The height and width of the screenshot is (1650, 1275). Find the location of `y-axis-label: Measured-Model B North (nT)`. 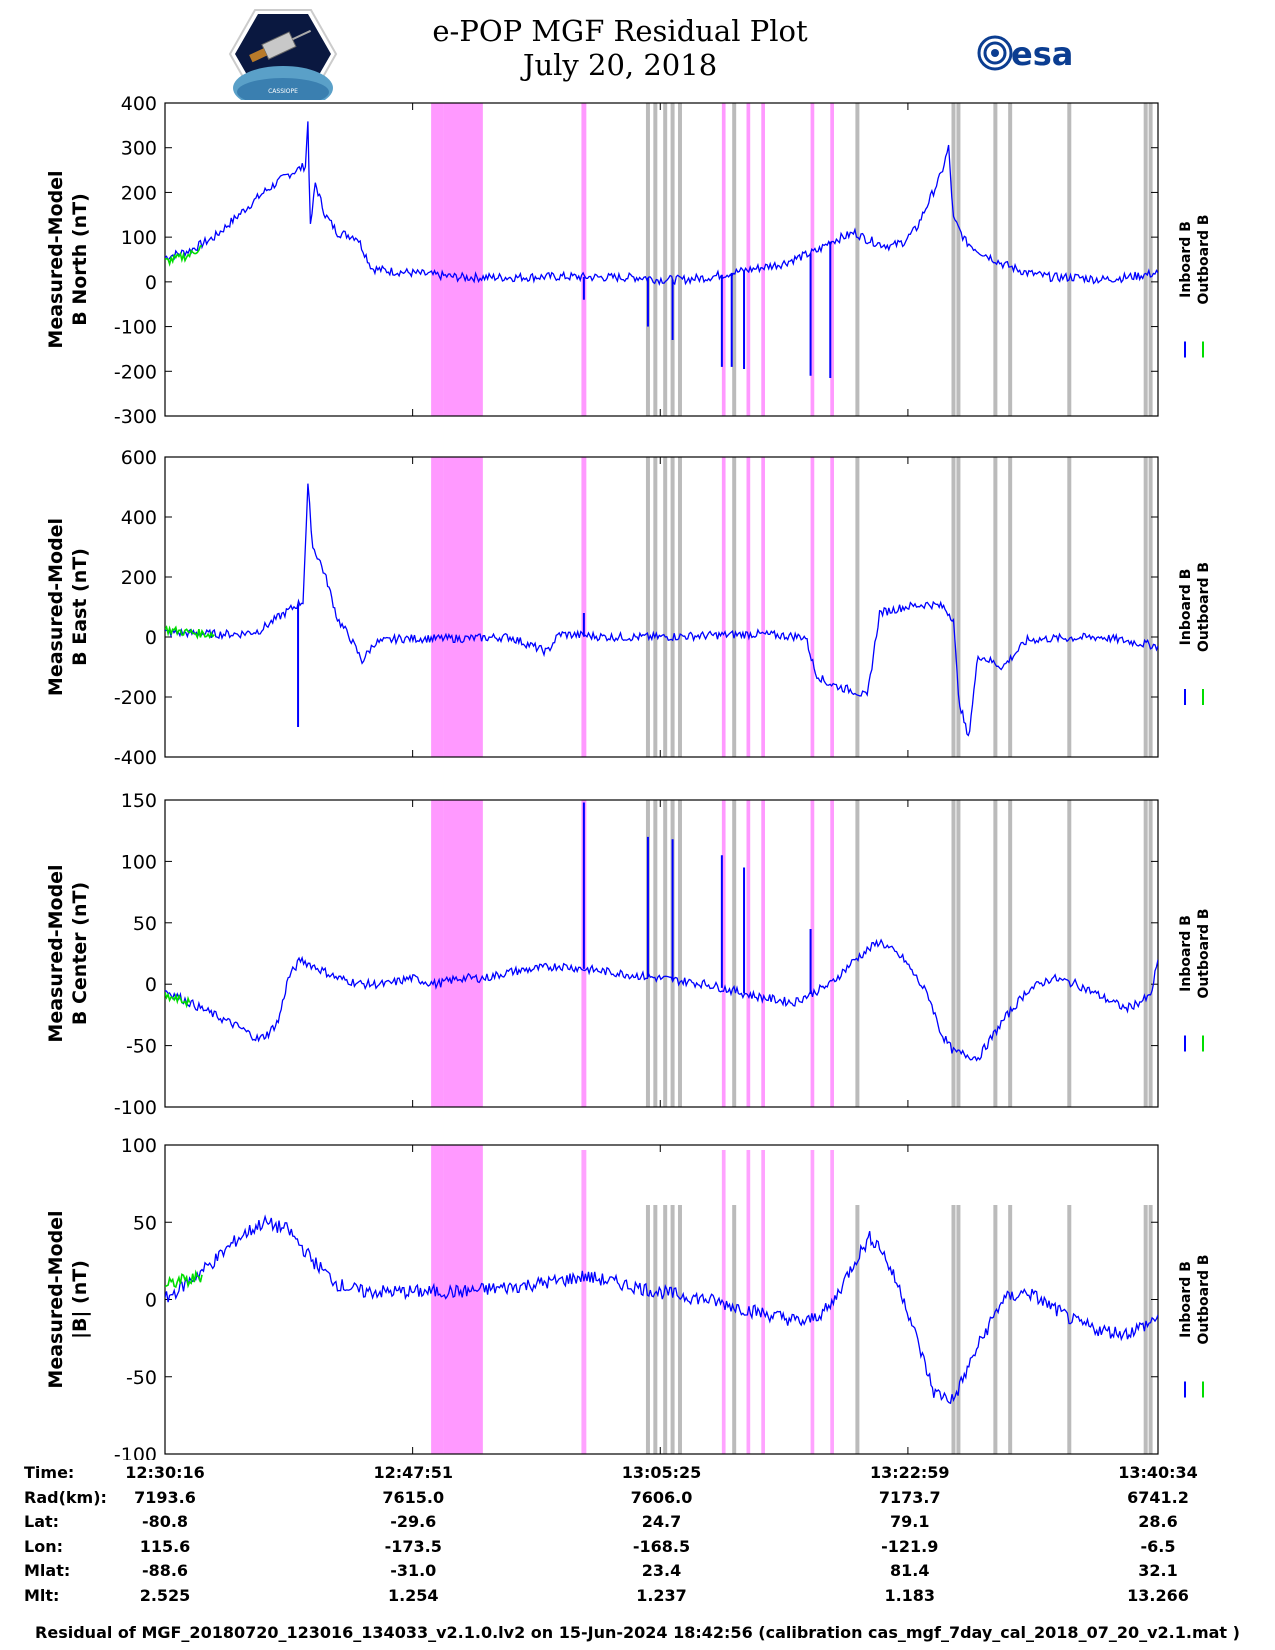

y-axis-label: Measured-Model B North (nT) is located at coordinates (68, 259).